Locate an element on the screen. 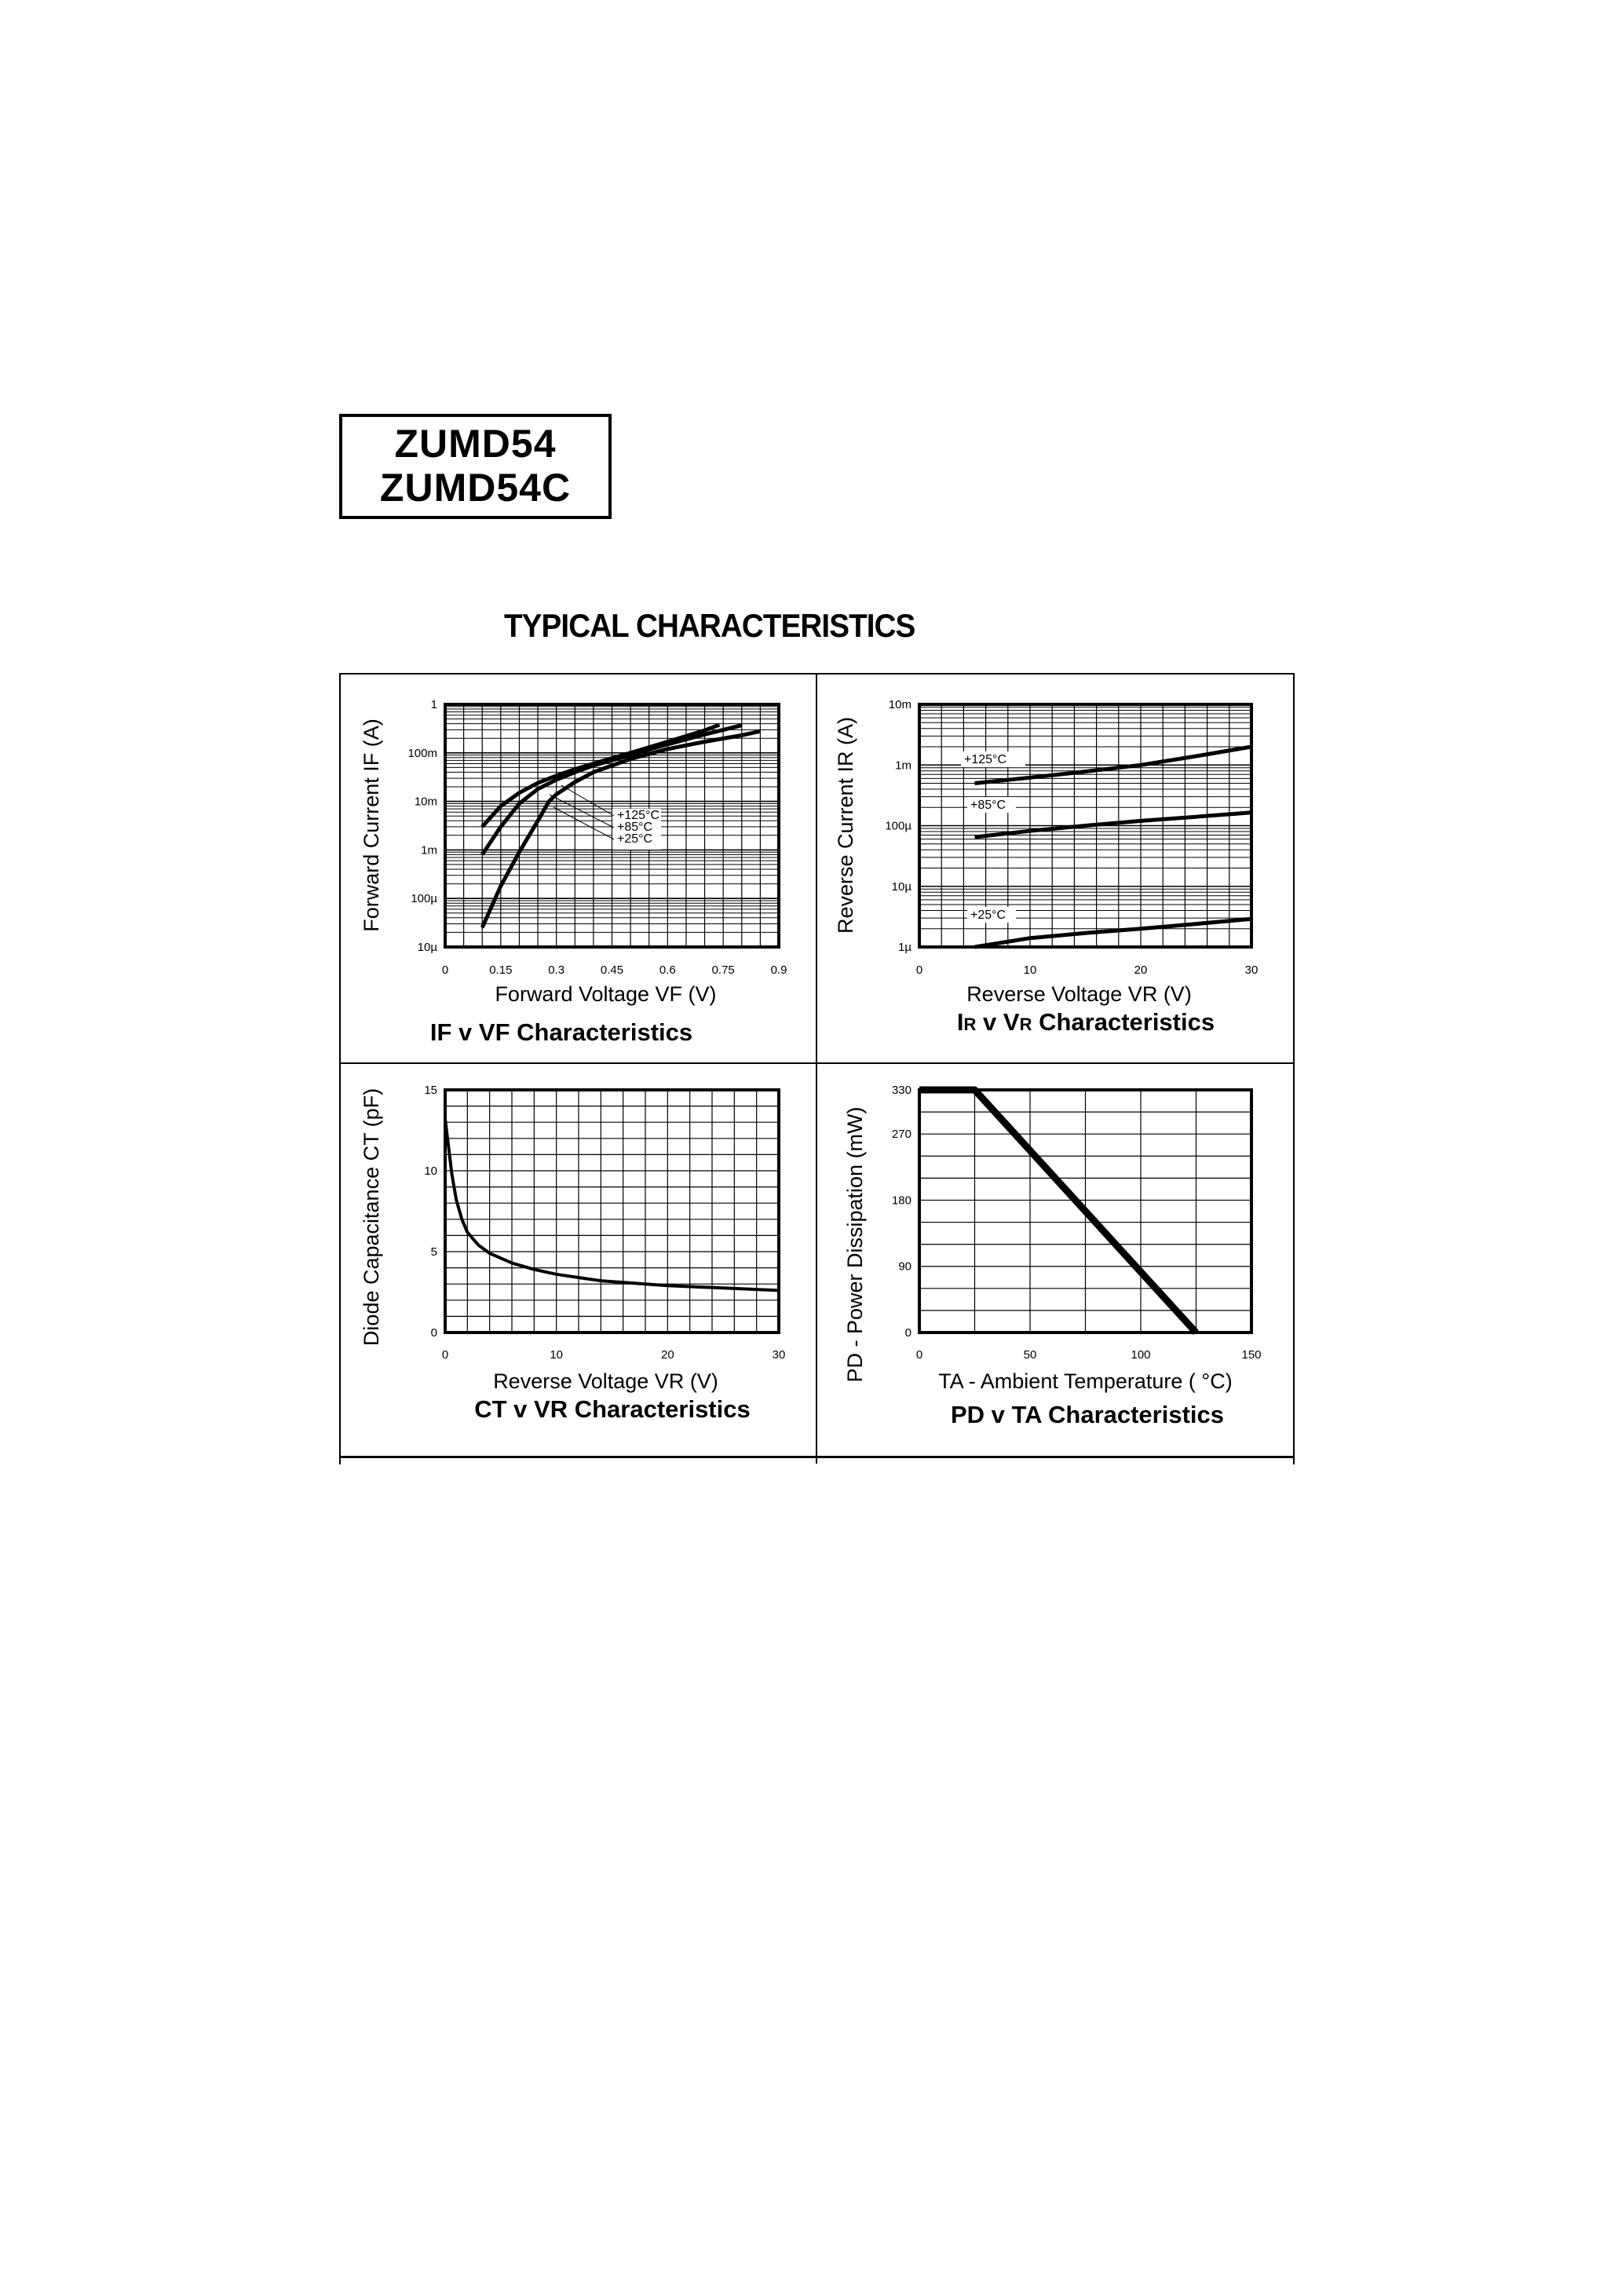 Image resolution: width=1622 pixels, height=2296 pixels. y-tick-labels: 0 5 10 15 is located at coordinates (431, 1212).